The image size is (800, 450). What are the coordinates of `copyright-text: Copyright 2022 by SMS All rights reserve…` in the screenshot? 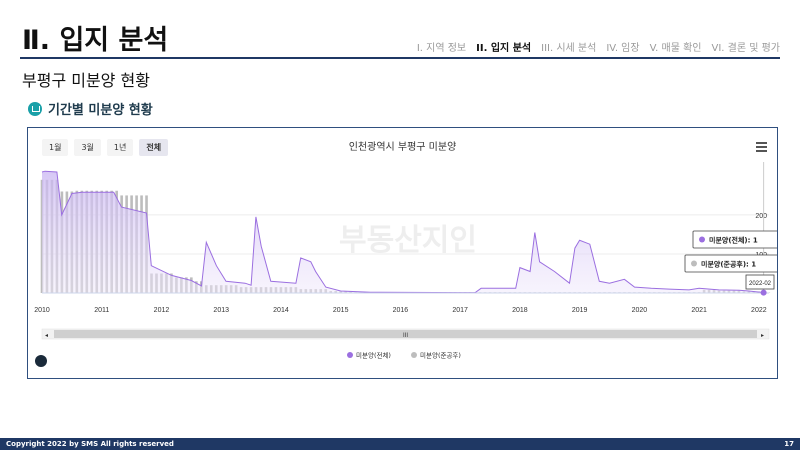 It's located at (90, 444).